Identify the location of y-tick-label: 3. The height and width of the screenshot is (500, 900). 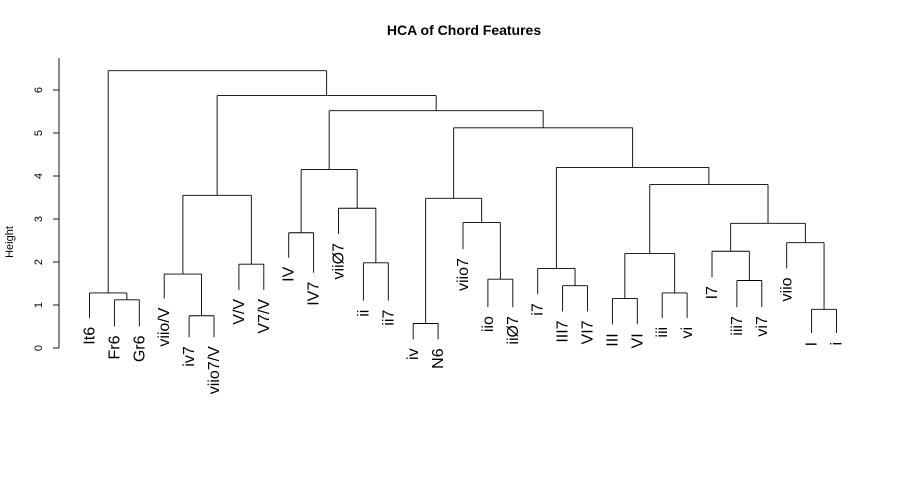
(39, 219).